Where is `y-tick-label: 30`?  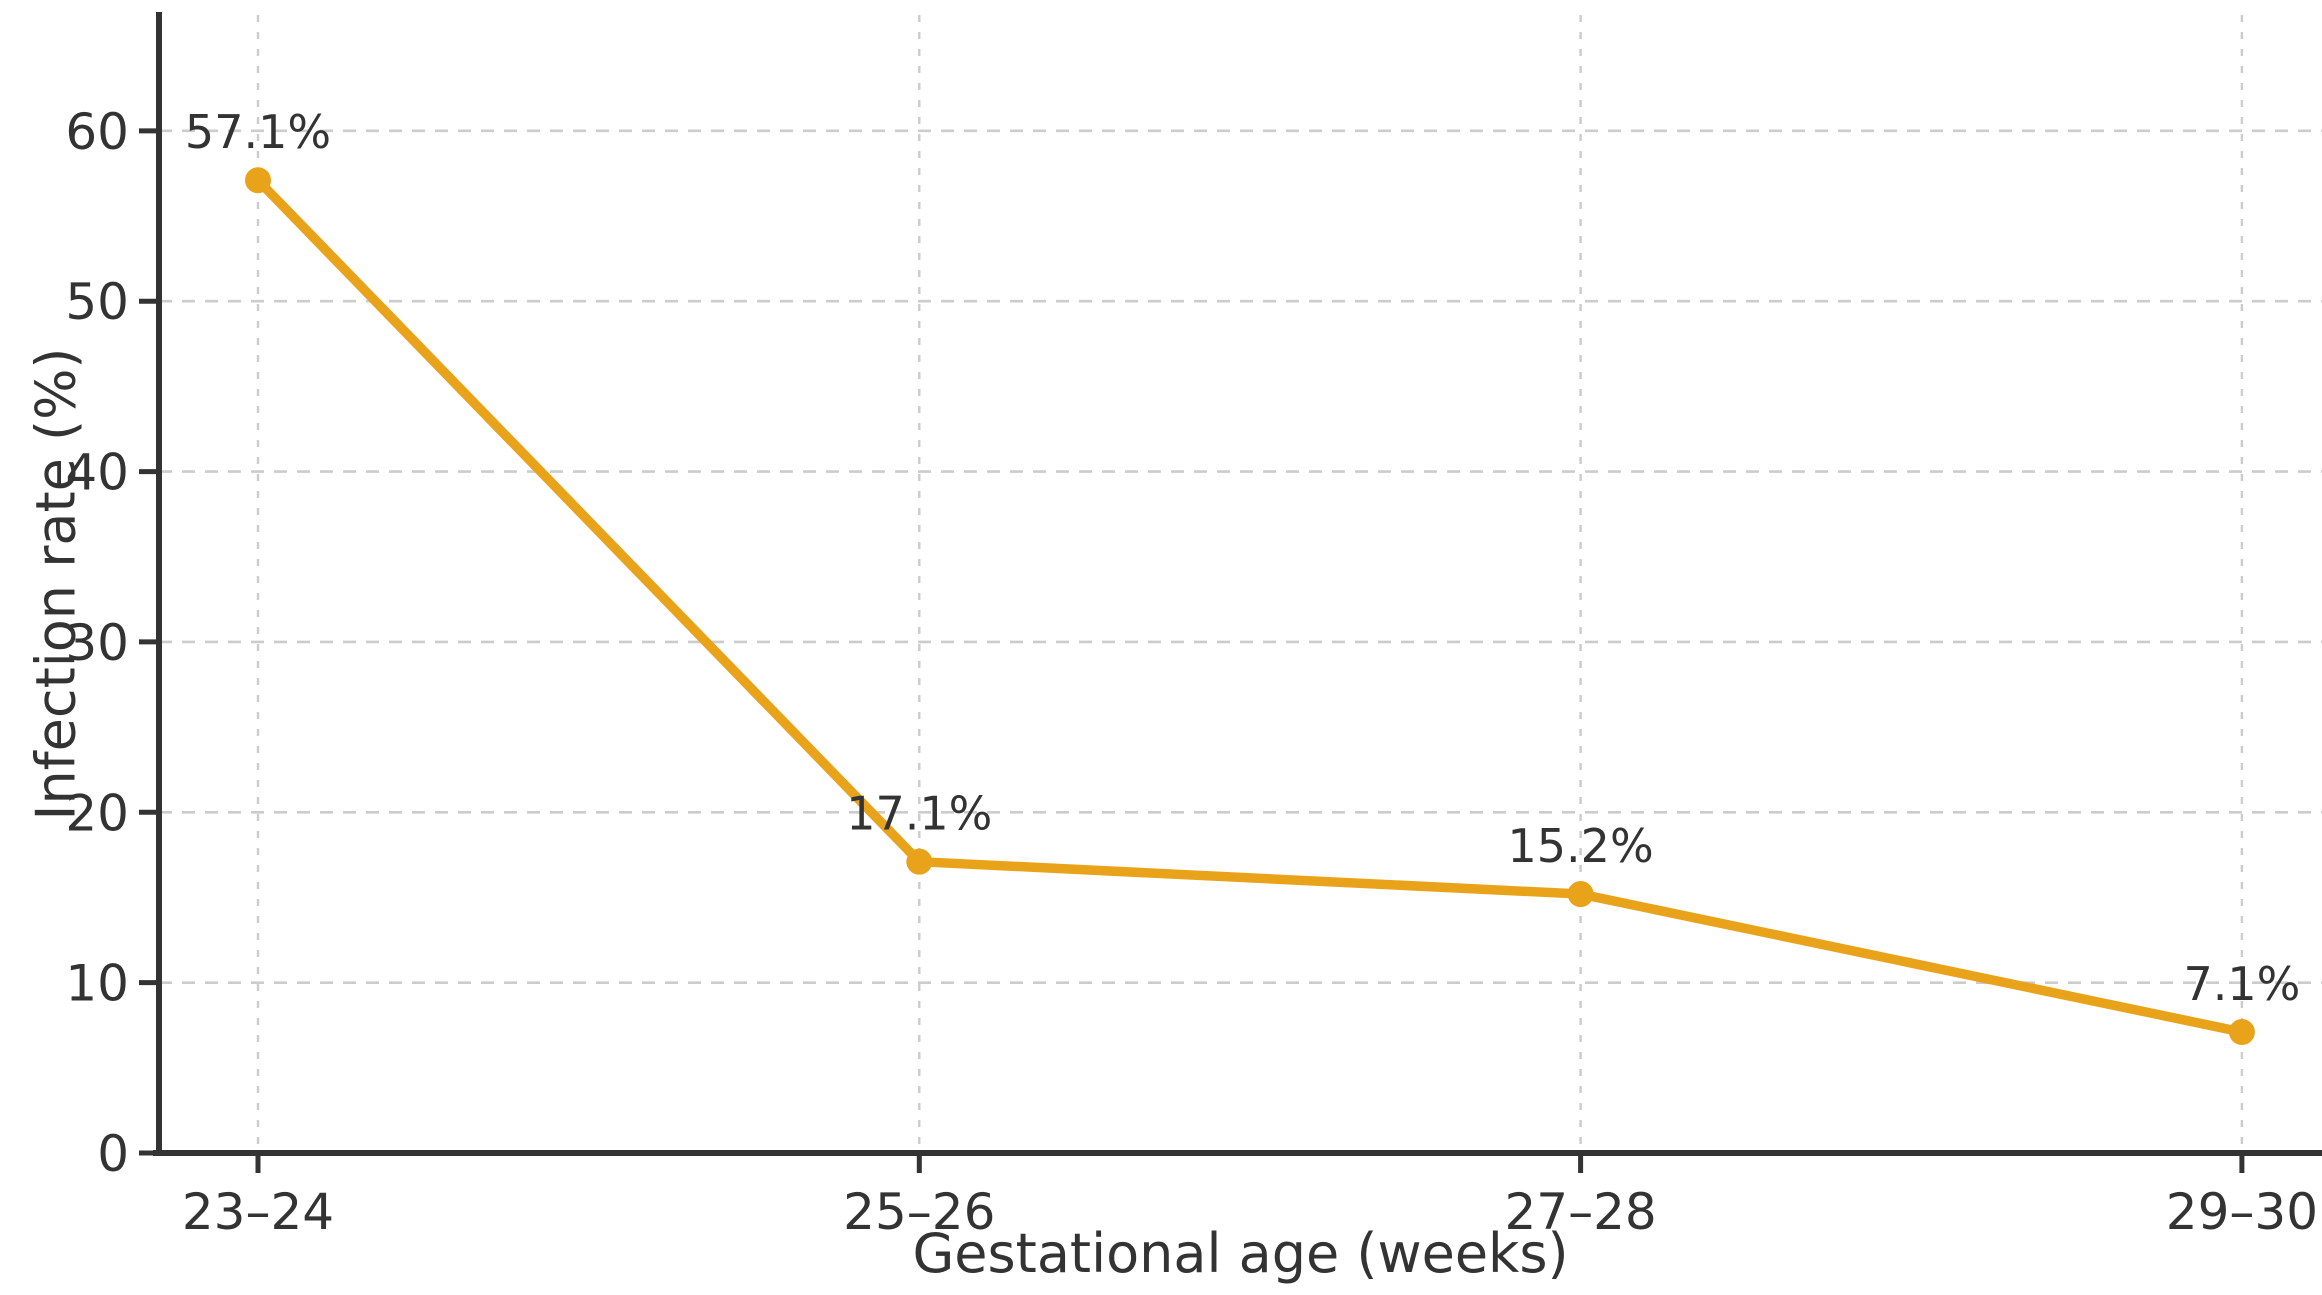 y-tick-label: 30 is located at coordinates (97, 643).